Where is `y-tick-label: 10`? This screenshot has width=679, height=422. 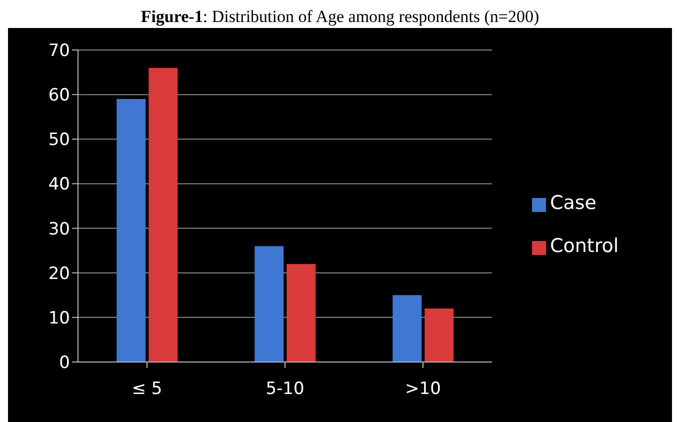 y-tick-label: 10 is located at coordinates (59, 318).